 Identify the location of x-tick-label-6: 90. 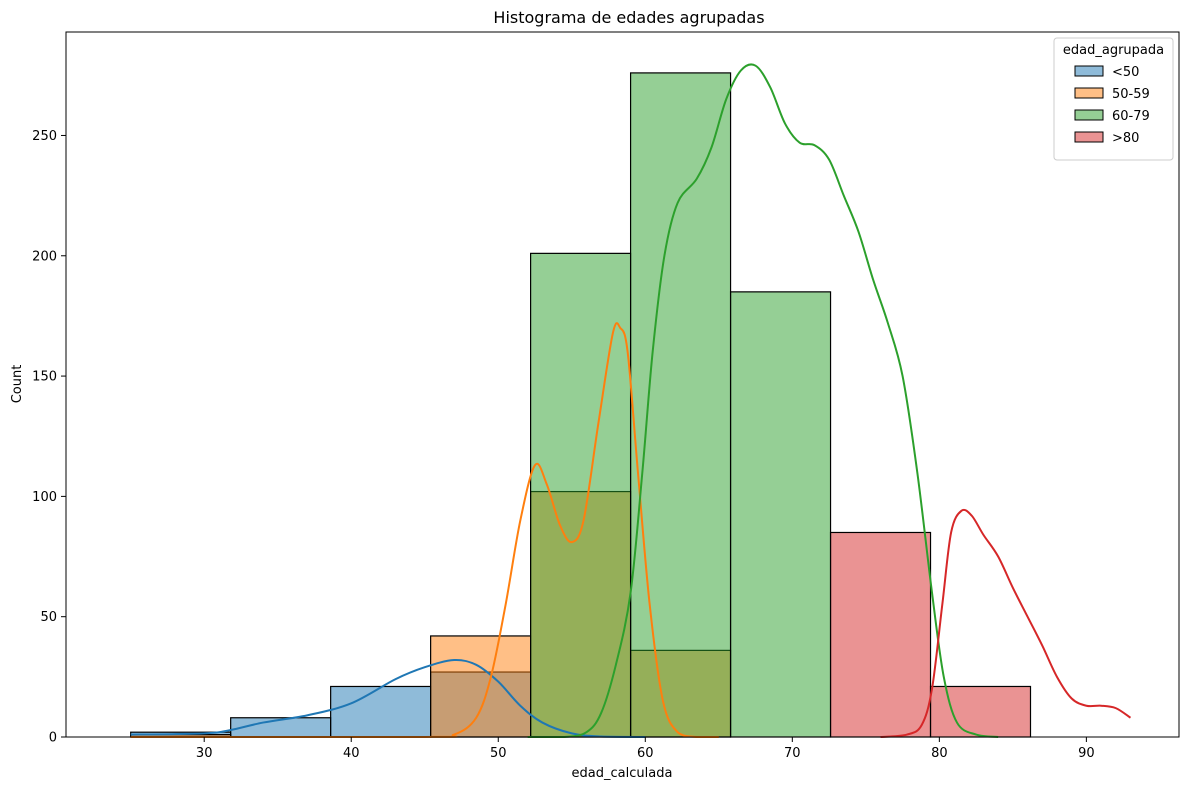
(1086, 753).